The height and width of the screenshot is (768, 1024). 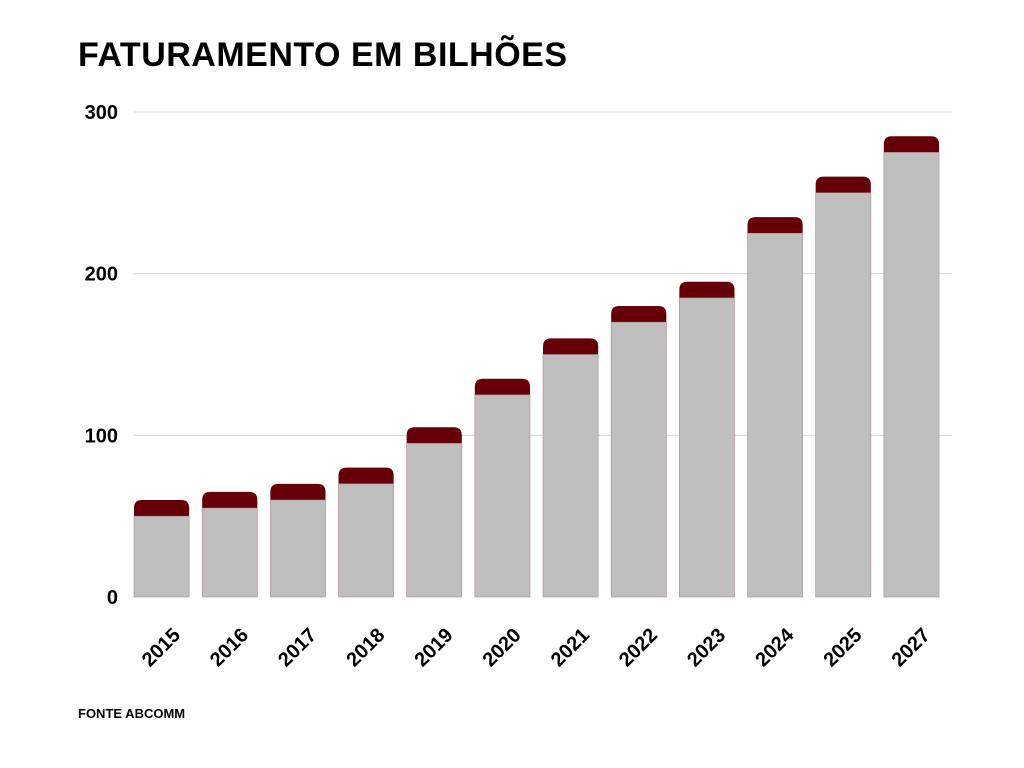 I want to click on x-tick-label: 2019, so click(x=433, y=647).